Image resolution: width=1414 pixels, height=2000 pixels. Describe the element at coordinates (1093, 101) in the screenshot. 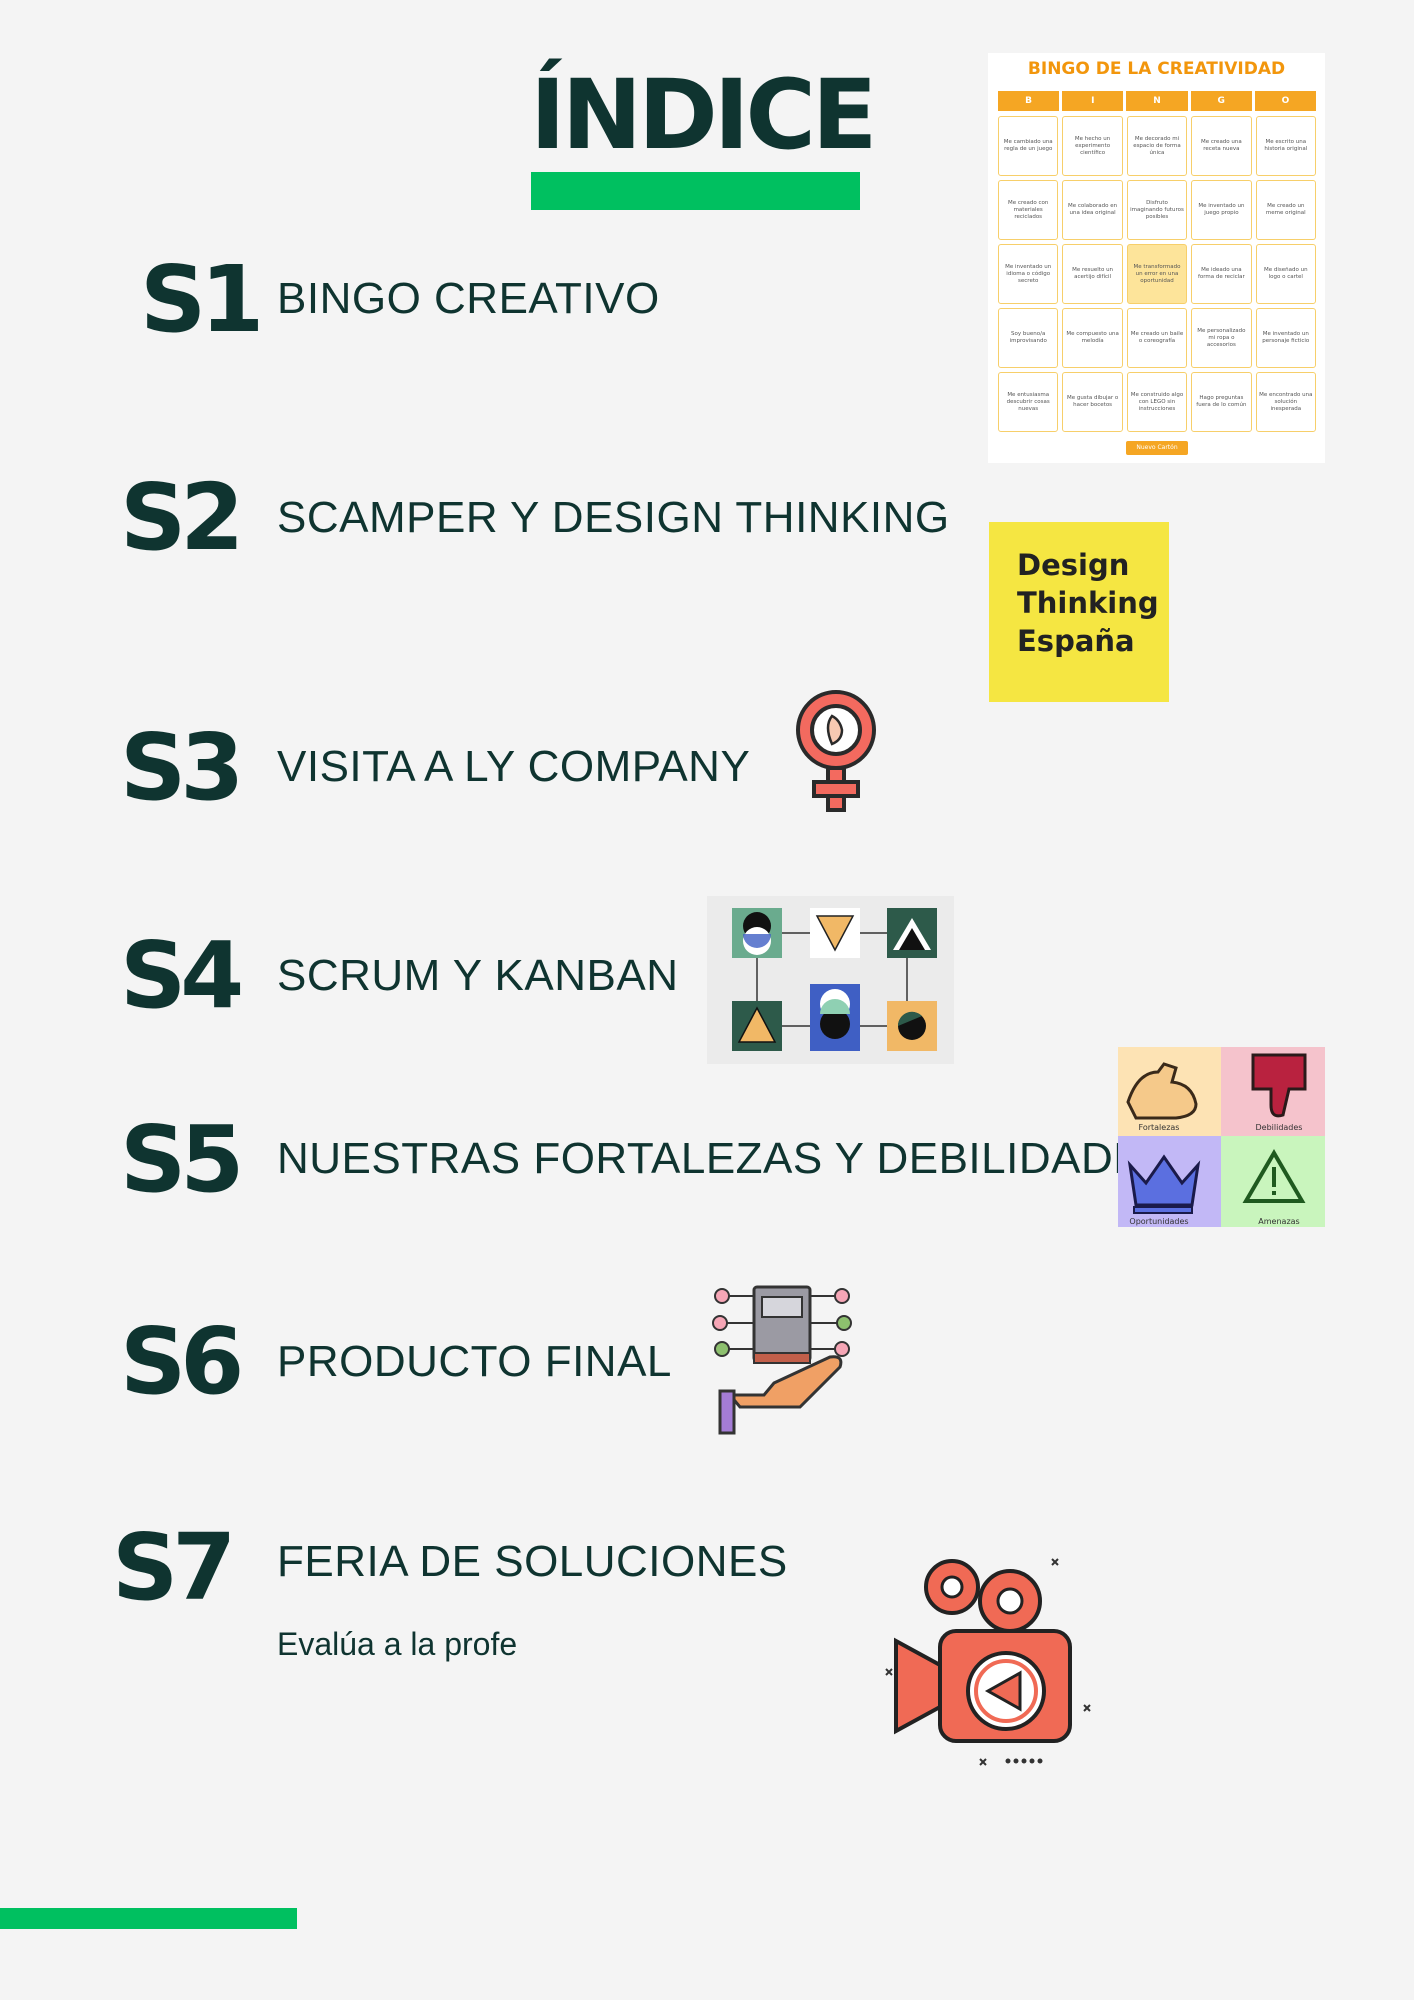

I see `bingo-letter: I` at that location.